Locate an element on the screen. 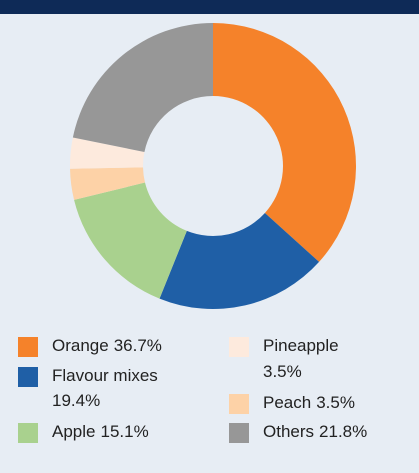 This screenshot has width=419, height=473. legend-label: Flavour mixes is located at coordinates (105, 375).